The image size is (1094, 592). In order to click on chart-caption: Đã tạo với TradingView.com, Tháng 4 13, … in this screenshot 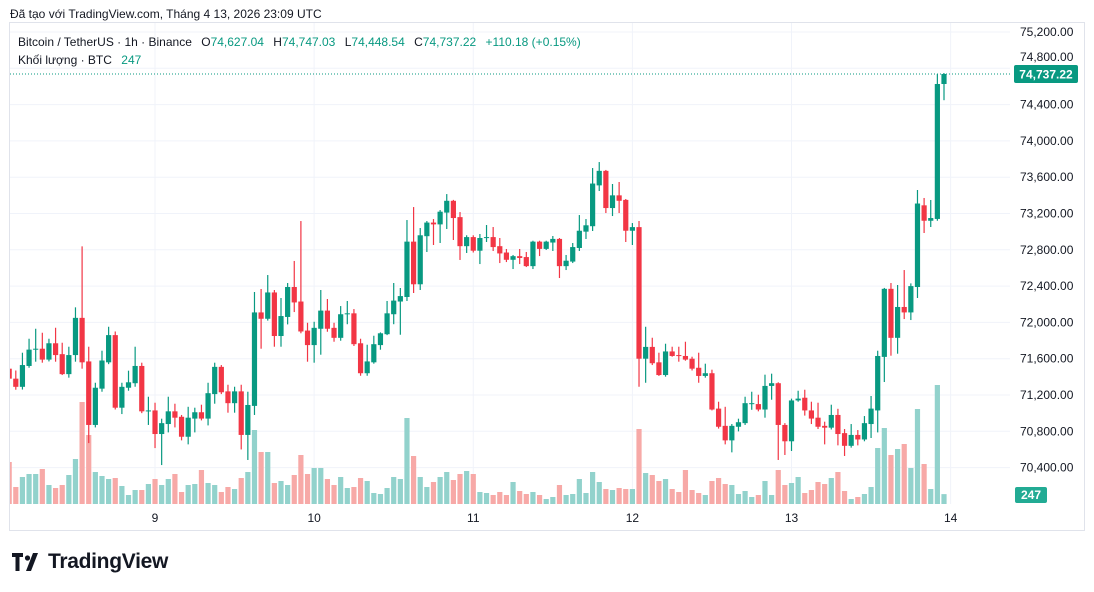, I will do `click(166, 14)`.